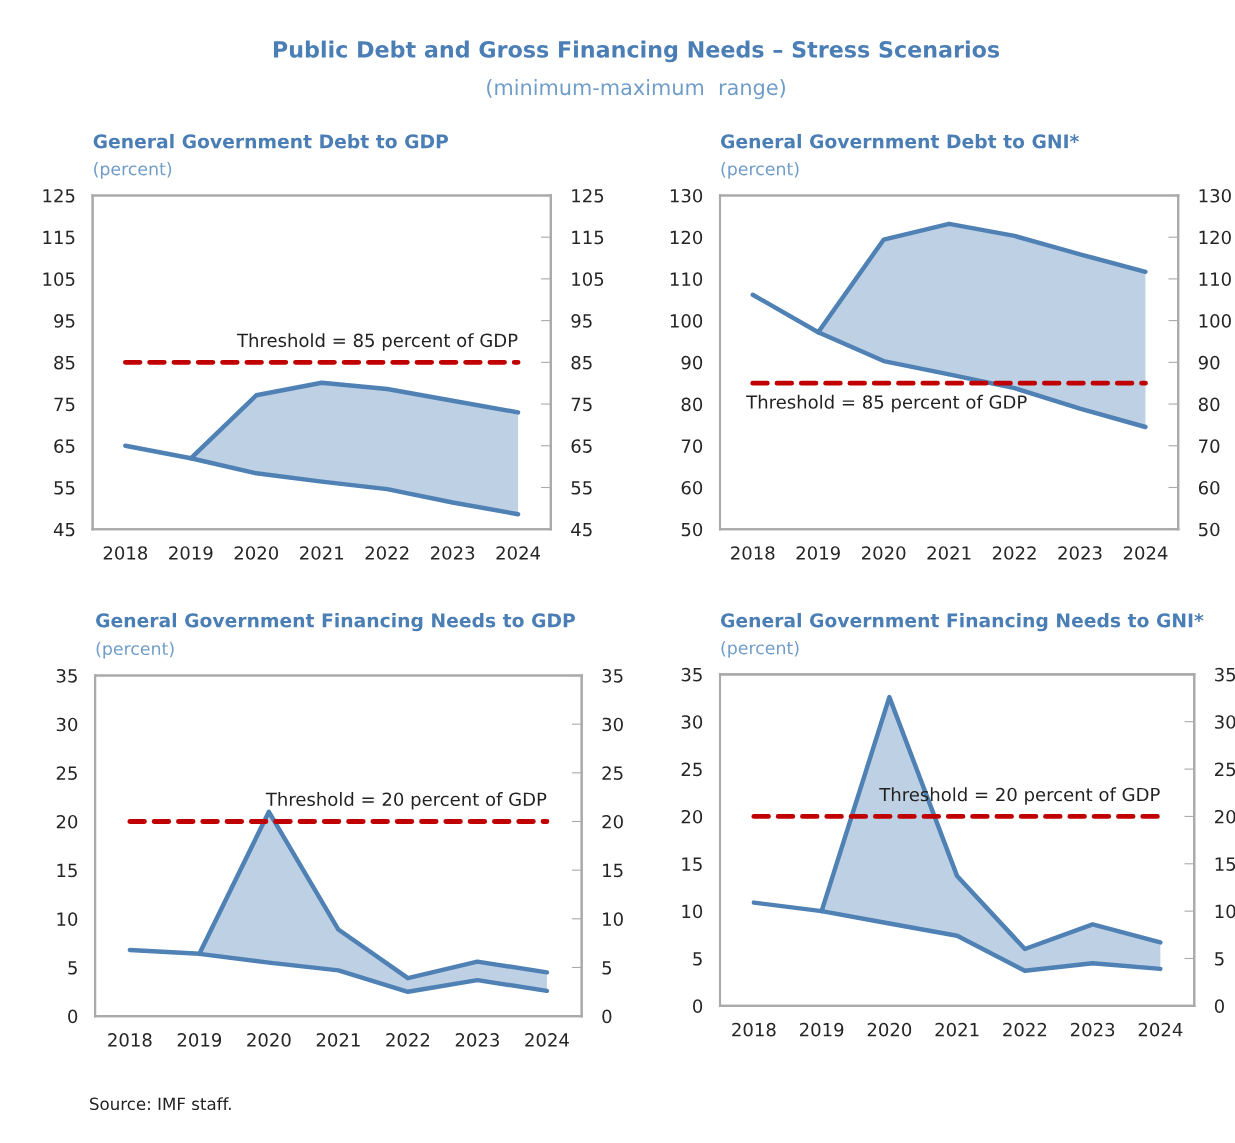 Image resolution: width=1235 pixels, height=1143 pixels. Describe the element at coordinates (692, 362) in the screenshot. I see `y-tick-label: 90` at that location.